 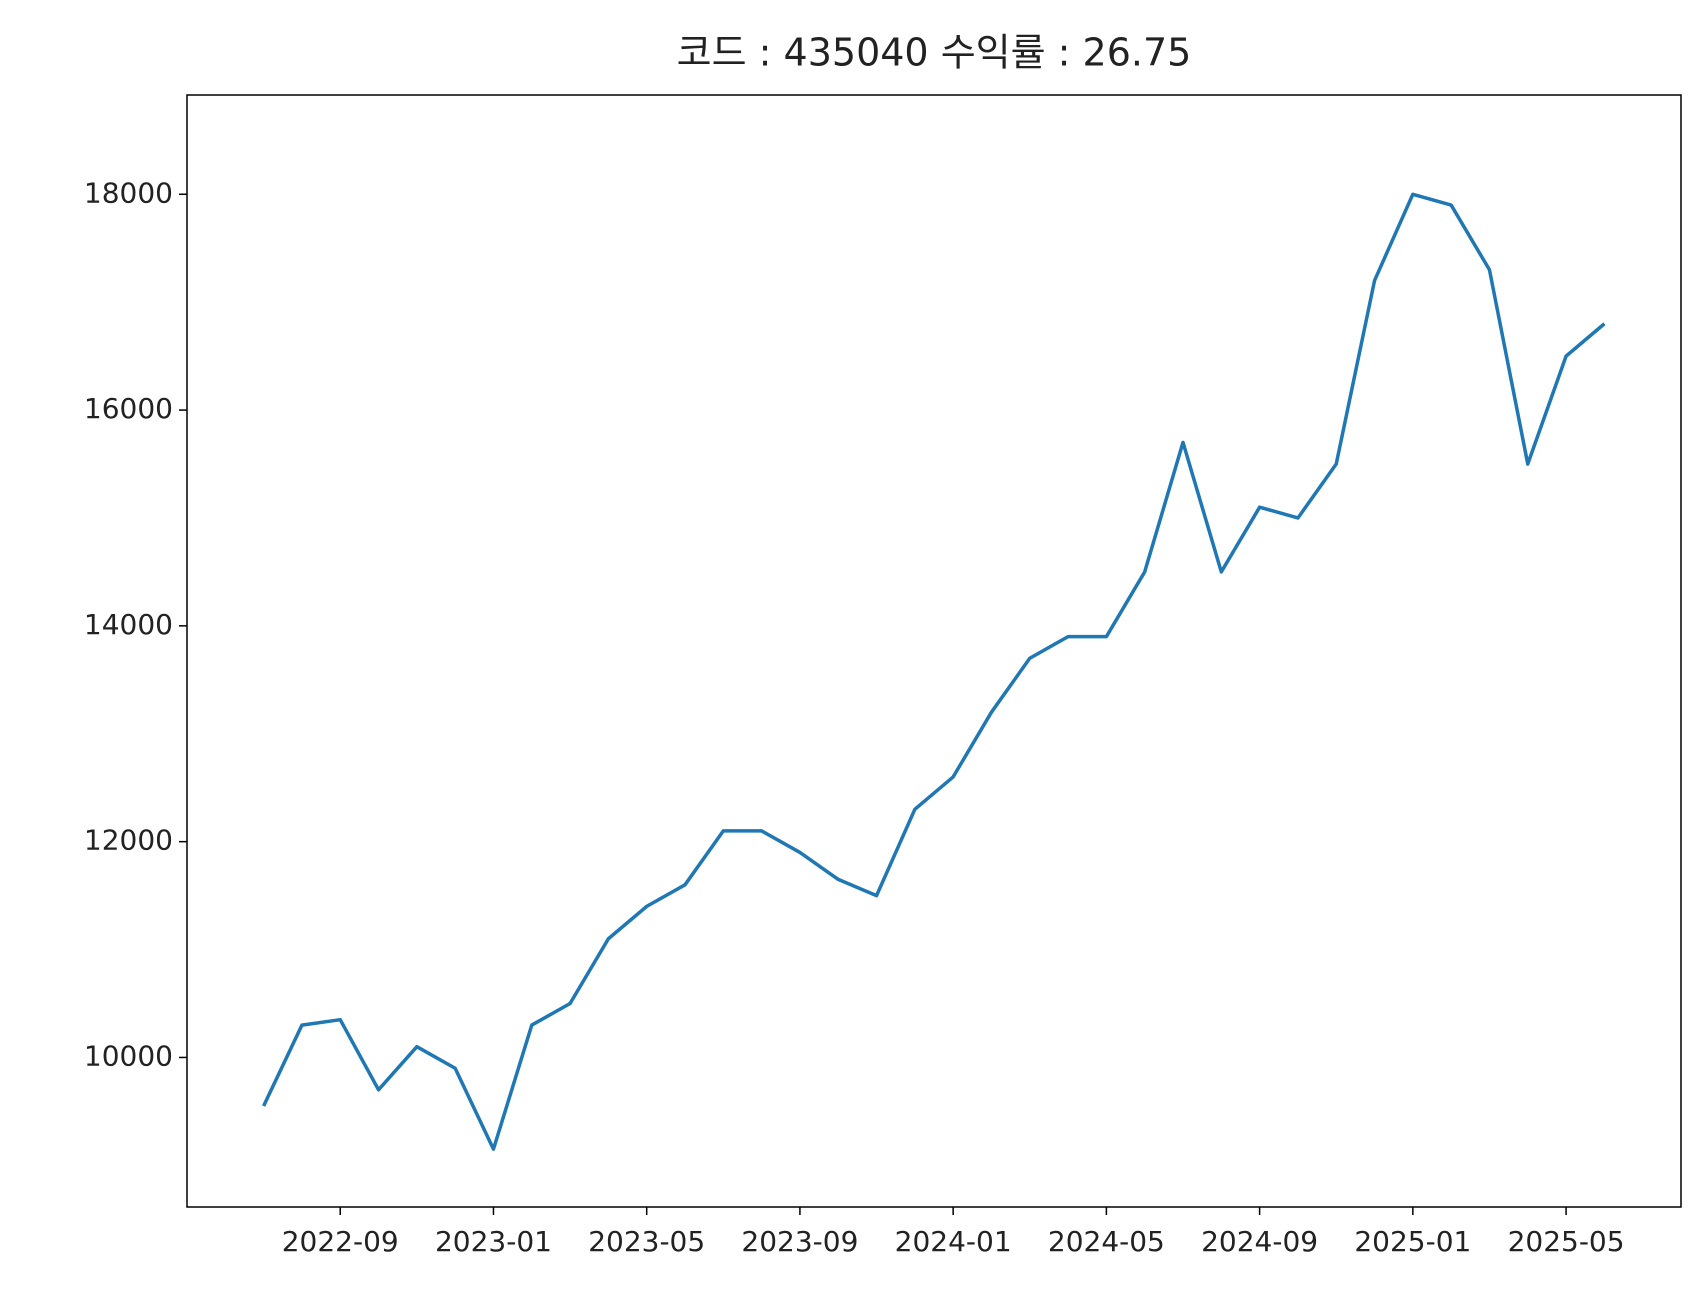 What do you see at coordinates (128, 192) in the screenshot?
I see `y-tick-label: 18000` at bounding box center [128, 192].